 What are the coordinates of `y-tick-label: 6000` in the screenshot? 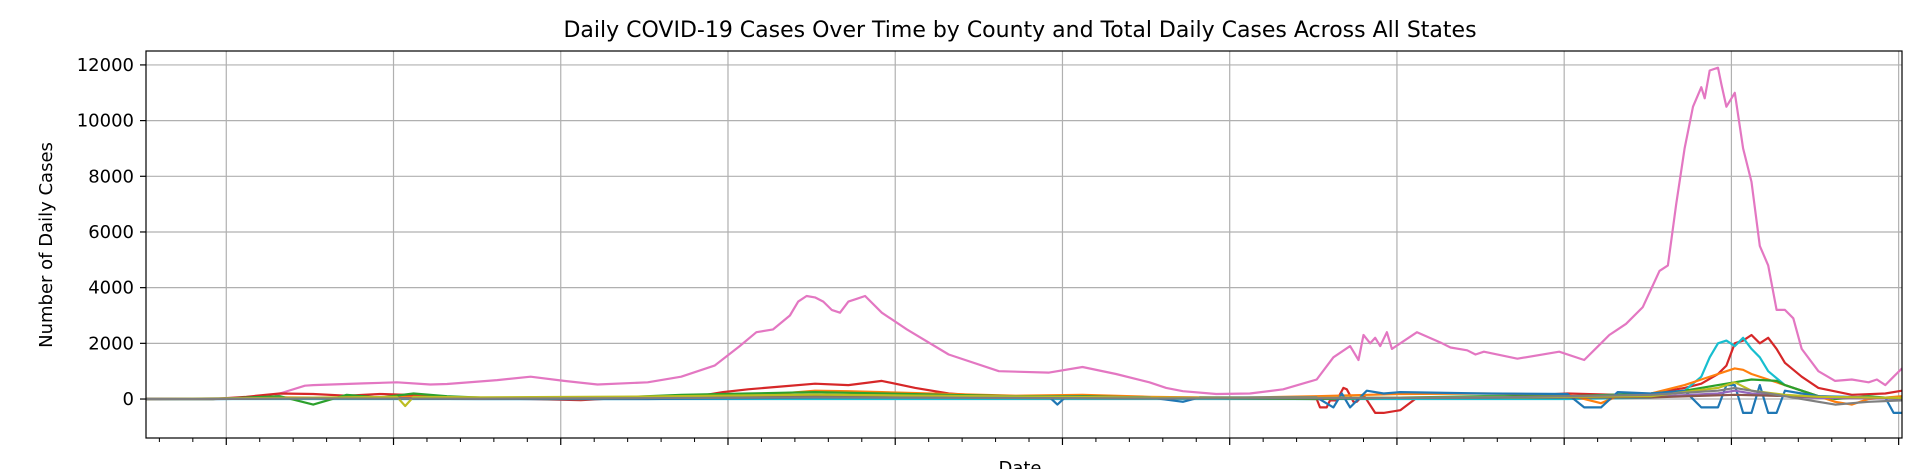 It's located at (111, 232).